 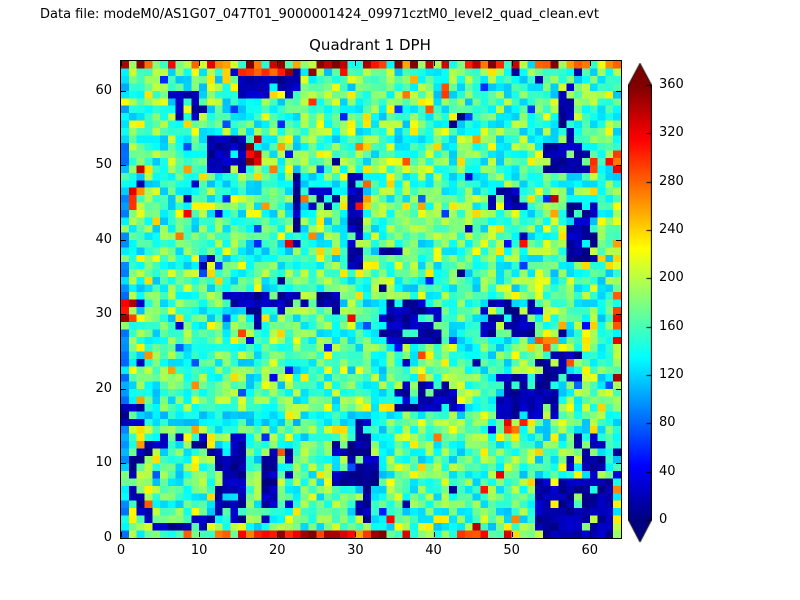 What do you see at coordinates (663, 519) in the screenshot?
I see `colorbar-tick-label: 0` at bounding box center [663, 519].